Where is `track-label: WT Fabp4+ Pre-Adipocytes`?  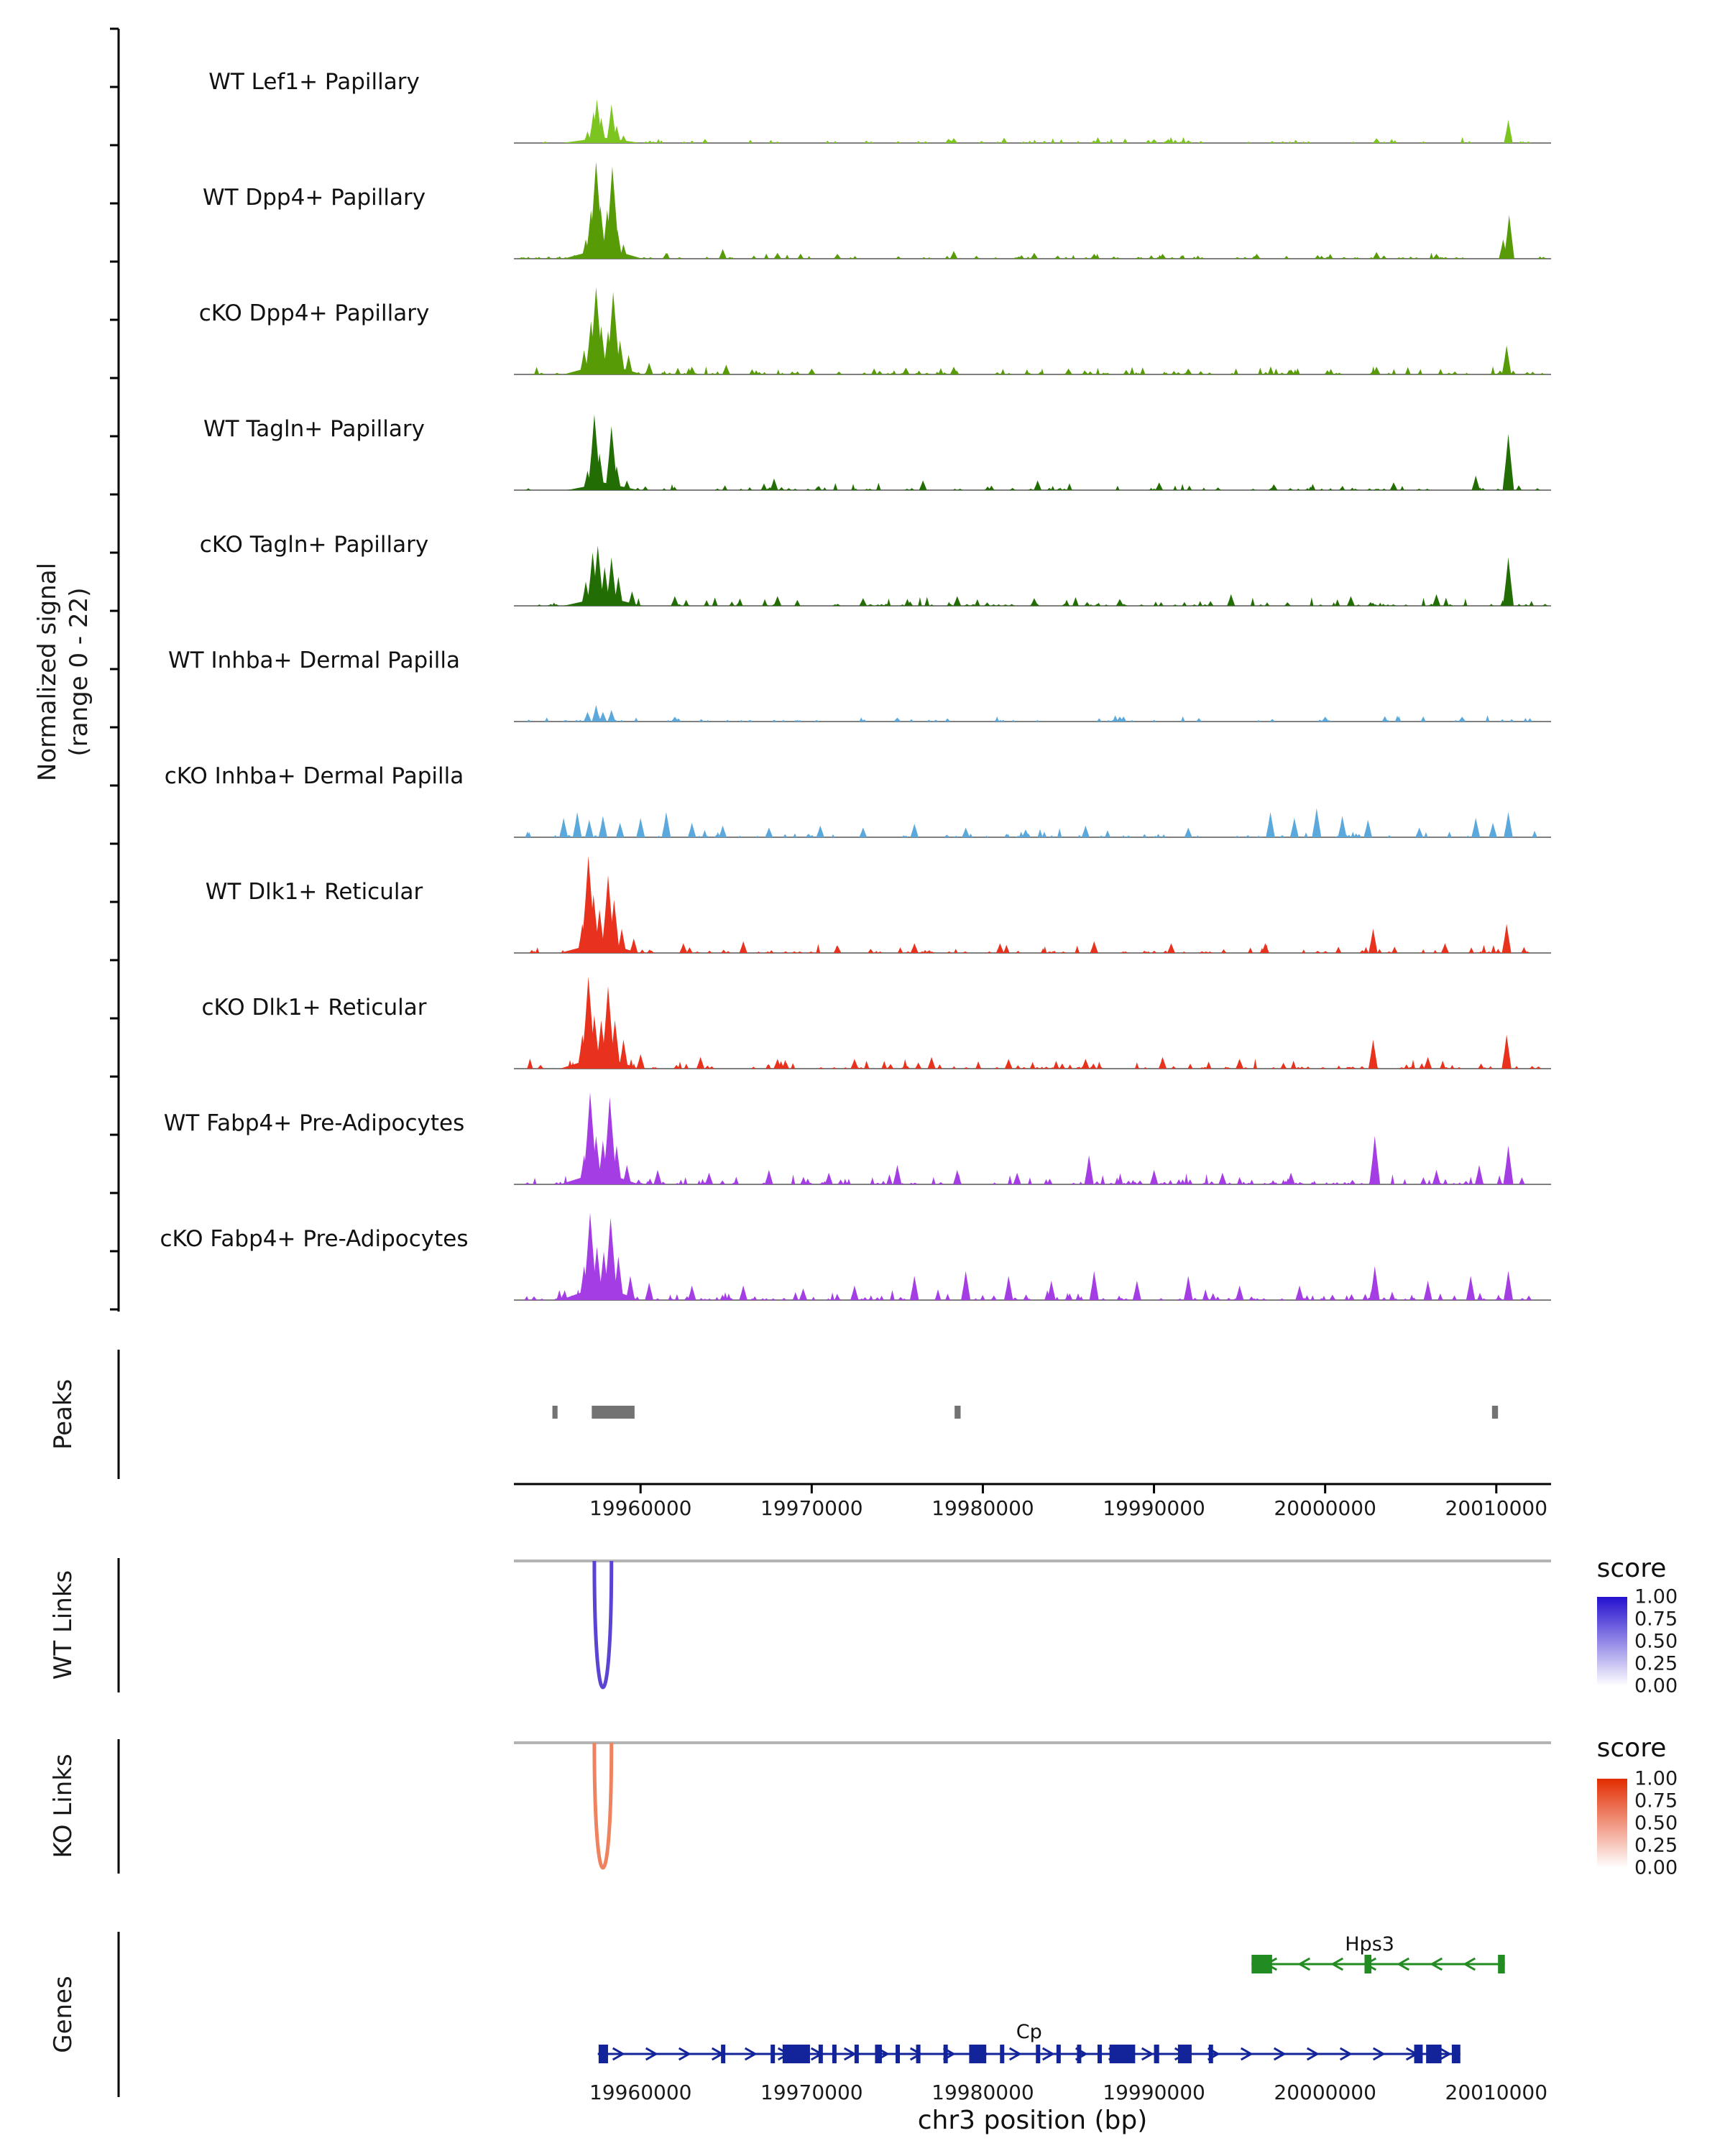
track-label: WT Fabp4+ Pre-Adipocytes is located at coordinates (314, 1123).